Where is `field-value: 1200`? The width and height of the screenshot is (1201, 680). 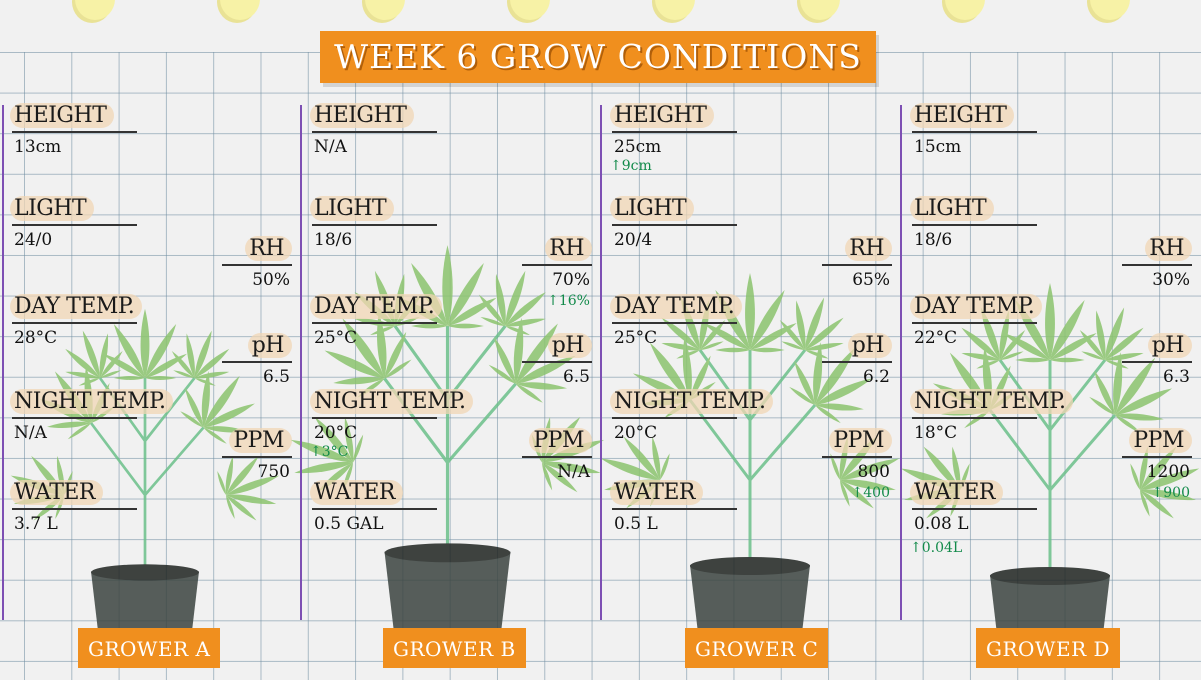
field-value: 1200 is located at coordinates (1168, 472).